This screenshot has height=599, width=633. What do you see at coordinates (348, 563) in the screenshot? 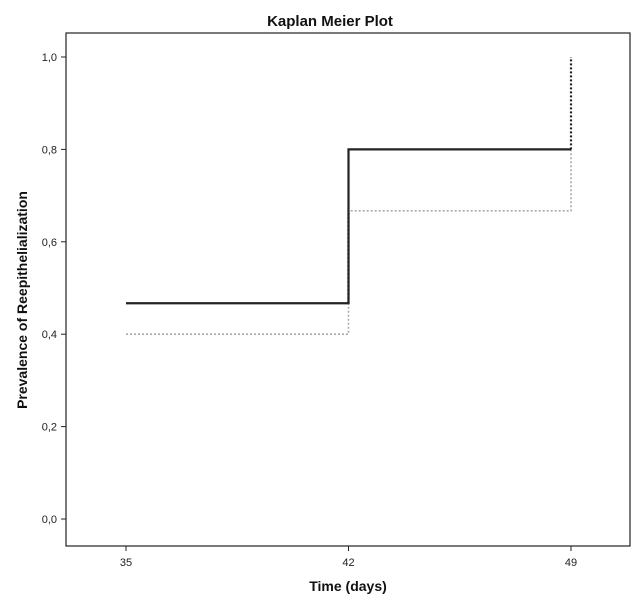
I see `x-tick-label: 42` at bounding box center [348, 563].